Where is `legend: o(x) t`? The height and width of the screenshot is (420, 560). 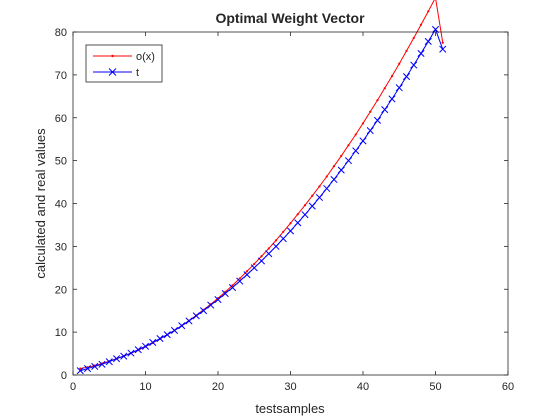
legend: o(x) t is located at coordinates (124, 63).